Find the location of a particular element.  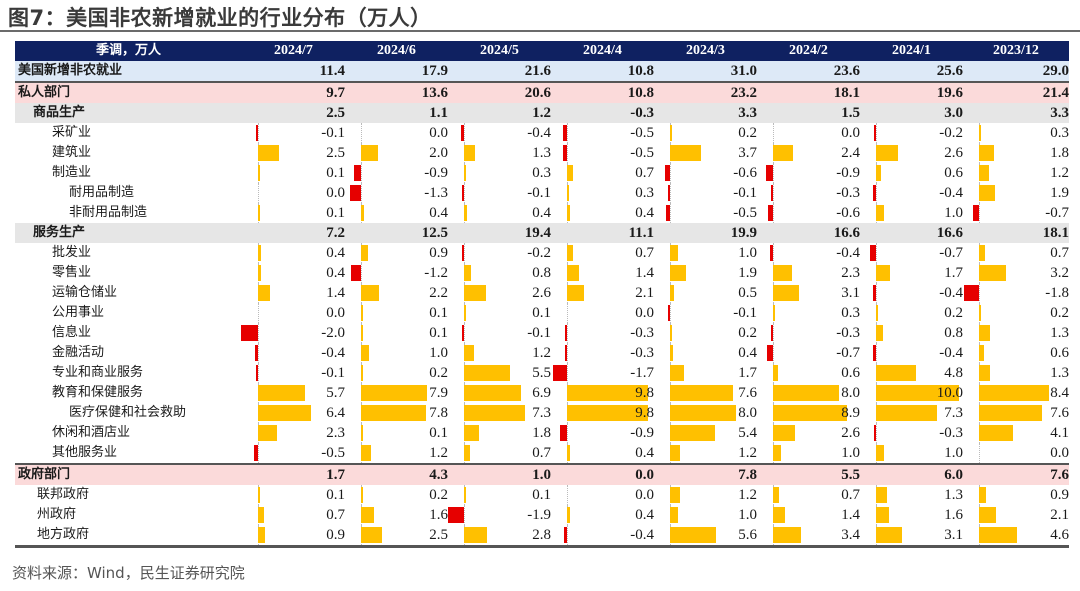

table-row: 休闲和酒店业 2.3 0.1 1.8 -0.9 5.4 2.6 -0.3 4.1 is located at coordinates (542, 433).